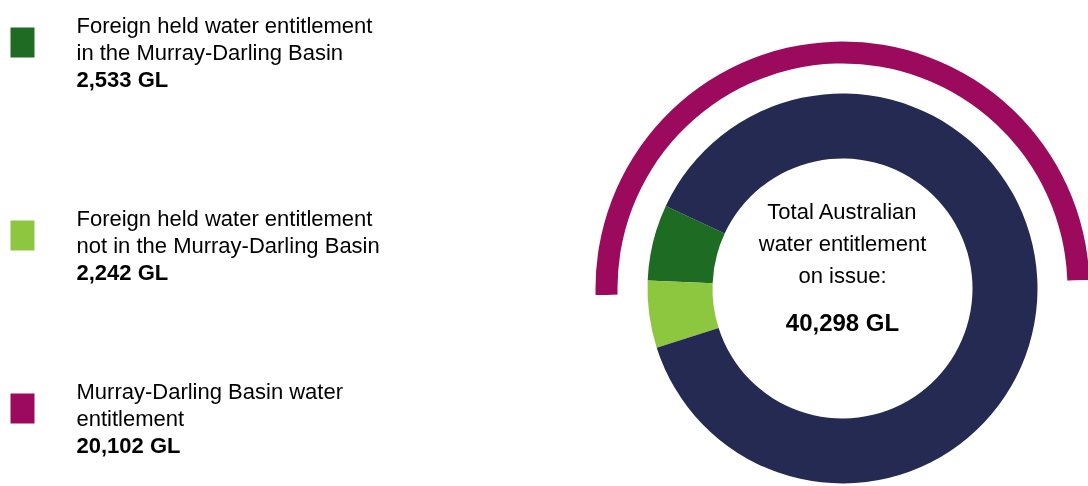  I want to click on legend-label: Foreign held water entitlement in the Murray-Darling Basin, so click(224, 38).